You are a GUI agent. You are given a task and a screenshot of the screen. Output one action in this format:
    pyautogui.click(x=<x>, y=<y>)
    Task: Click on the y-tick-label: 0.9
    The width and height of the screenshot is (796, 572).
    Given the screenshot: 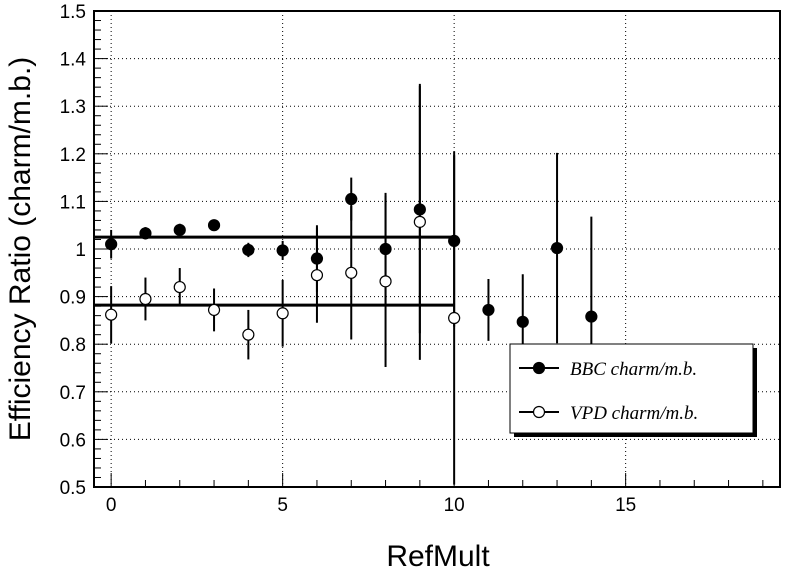 What is the action you would take?
    pyautogui.click(x=73, y=298)
    